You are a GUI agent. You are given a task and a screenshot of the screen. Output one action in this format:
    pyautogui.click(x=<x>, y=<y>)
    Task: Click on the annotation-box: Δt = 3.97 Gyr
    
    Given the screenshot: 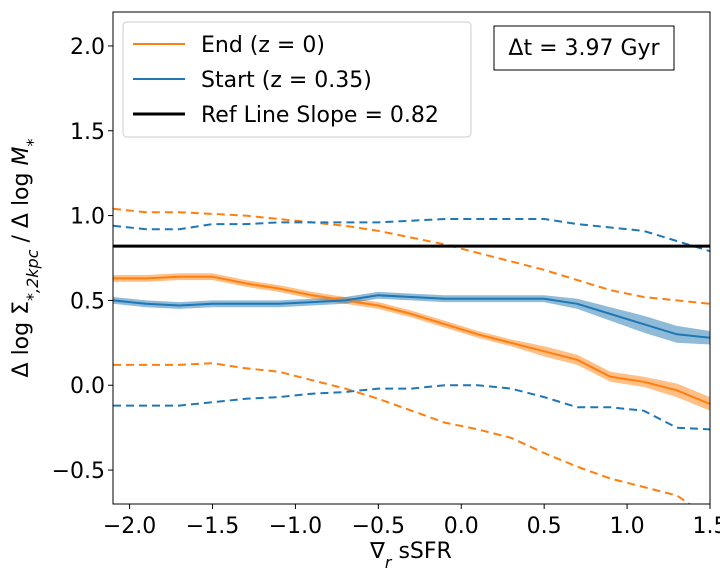 What is the action you would take?
    pyautogui.click(x=584, y=48)
    